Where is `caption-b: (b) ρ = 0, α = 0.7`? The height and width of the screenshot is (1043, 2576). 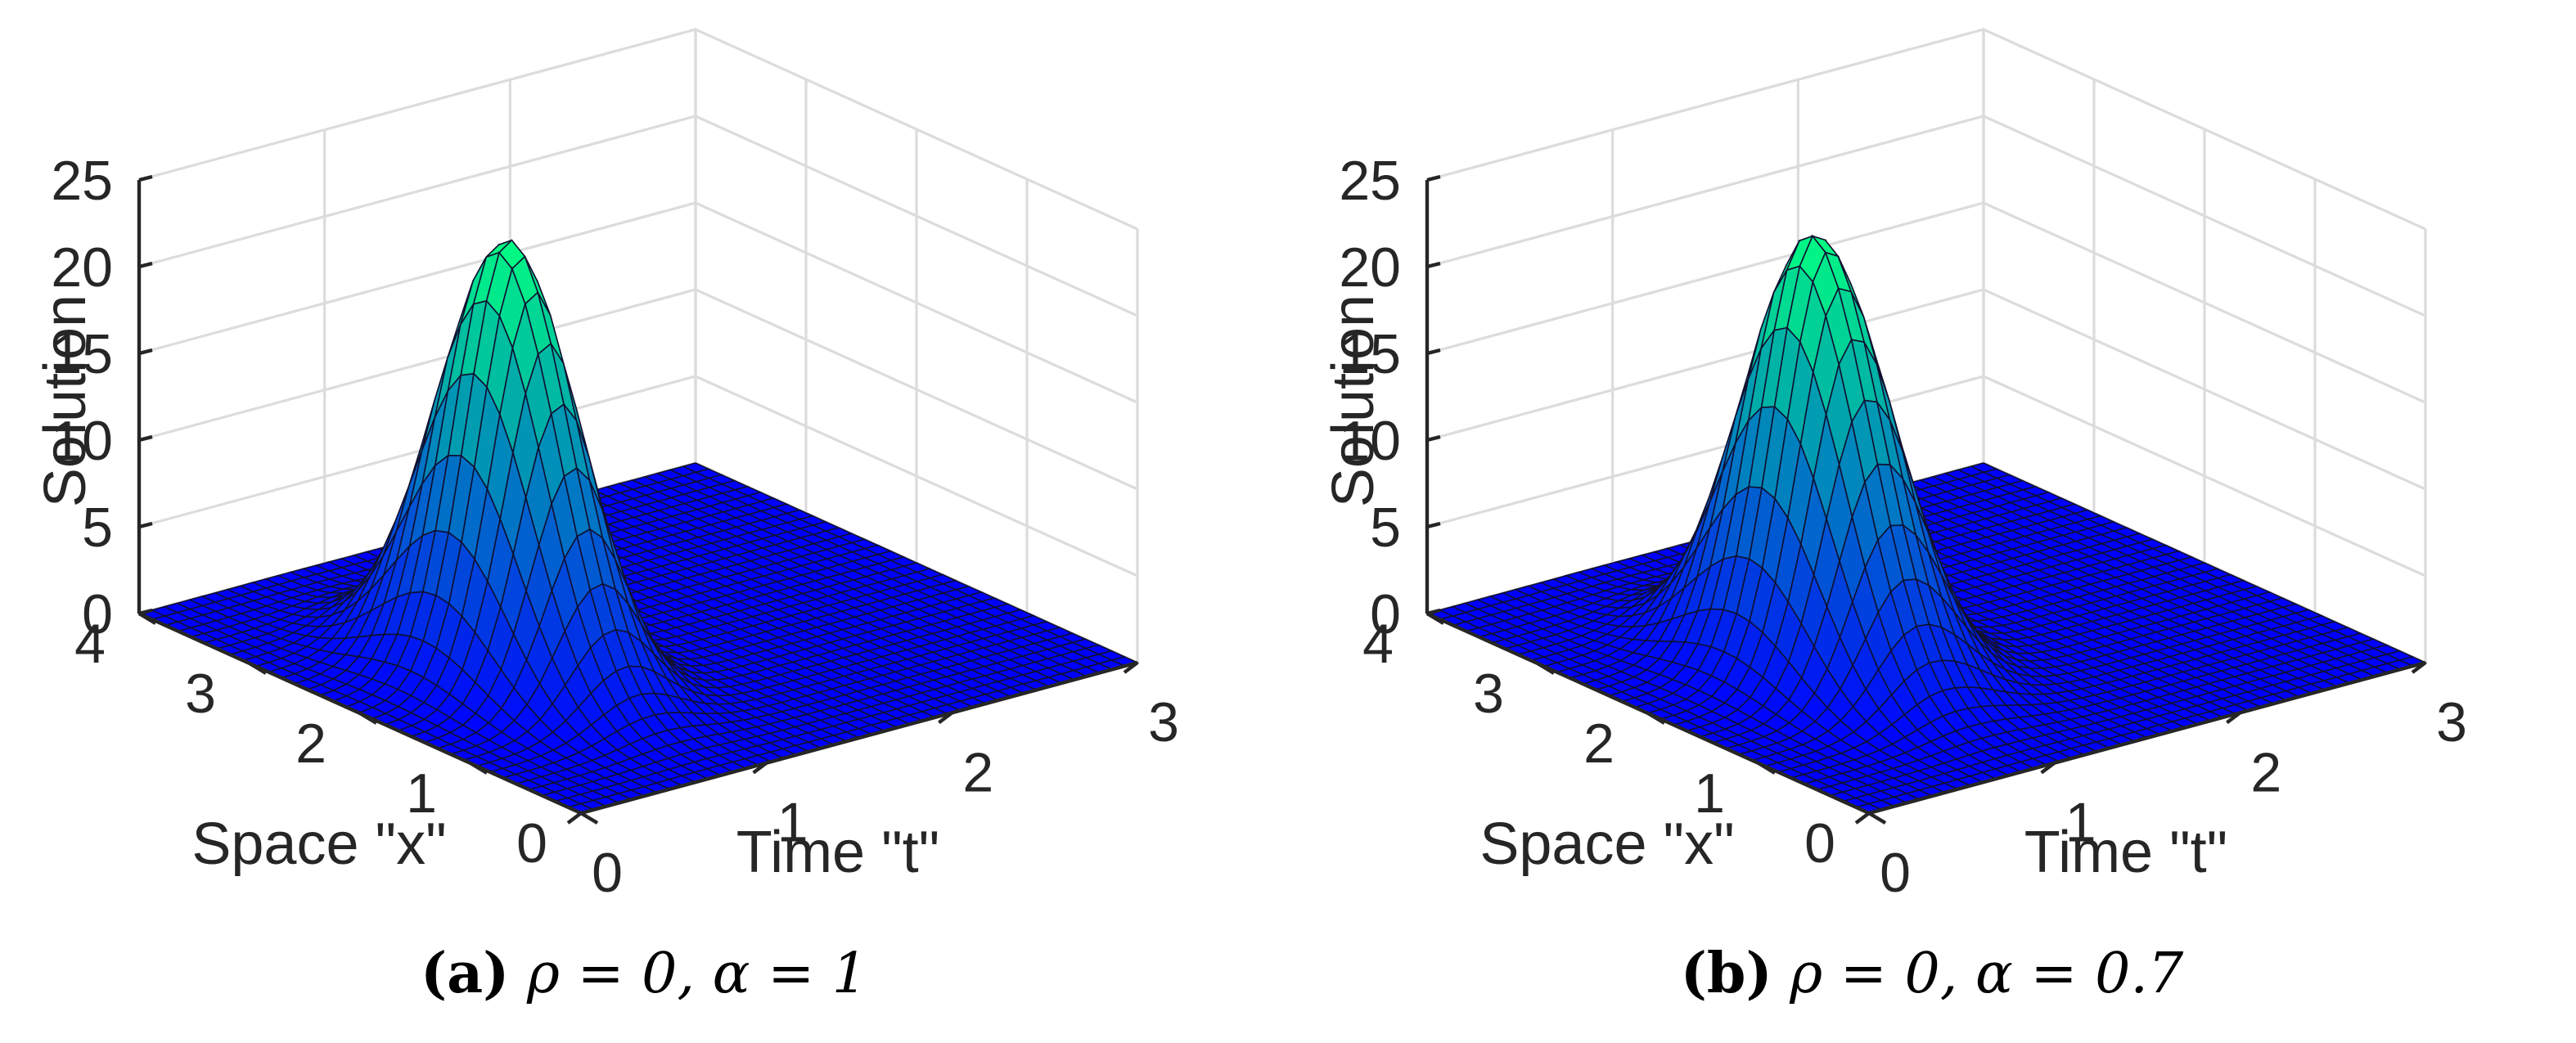
caption-b: (b) ρ = 0, α = 0.7 is located at coordinates (1932, 973).